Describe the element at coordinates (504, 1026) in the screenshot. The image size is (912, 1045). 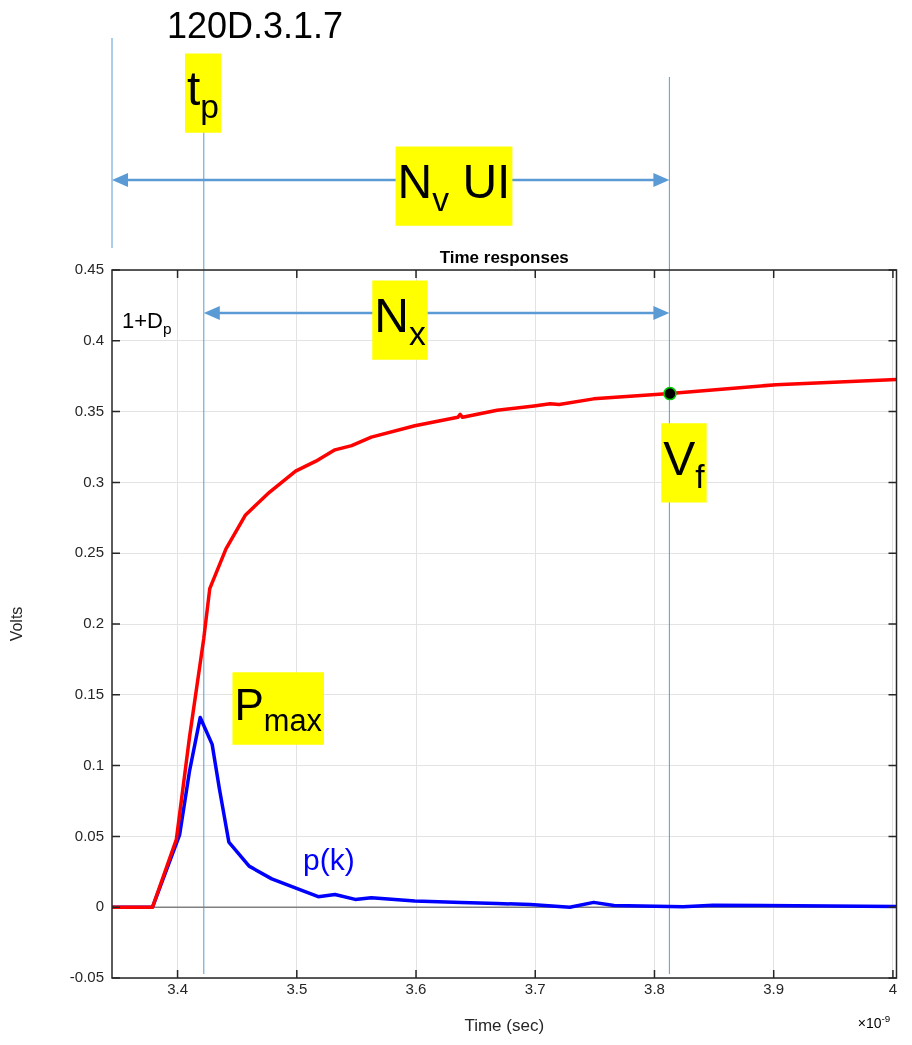
I see `x-axis-title: Time (sec)` at that location.